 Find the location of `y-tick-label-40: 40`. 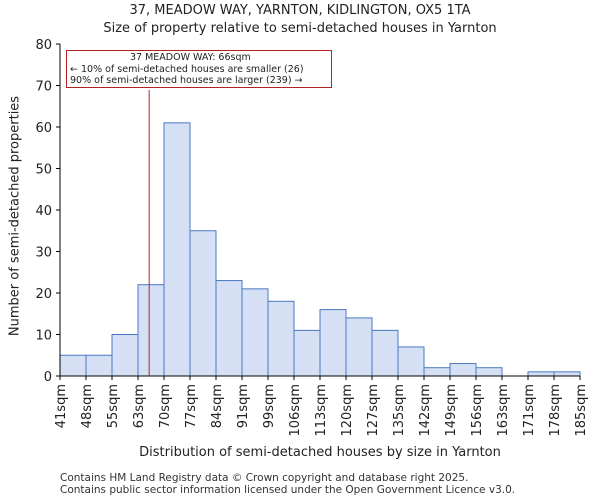

y-tick-label-40: 40 is located at coordinates (43, 211).